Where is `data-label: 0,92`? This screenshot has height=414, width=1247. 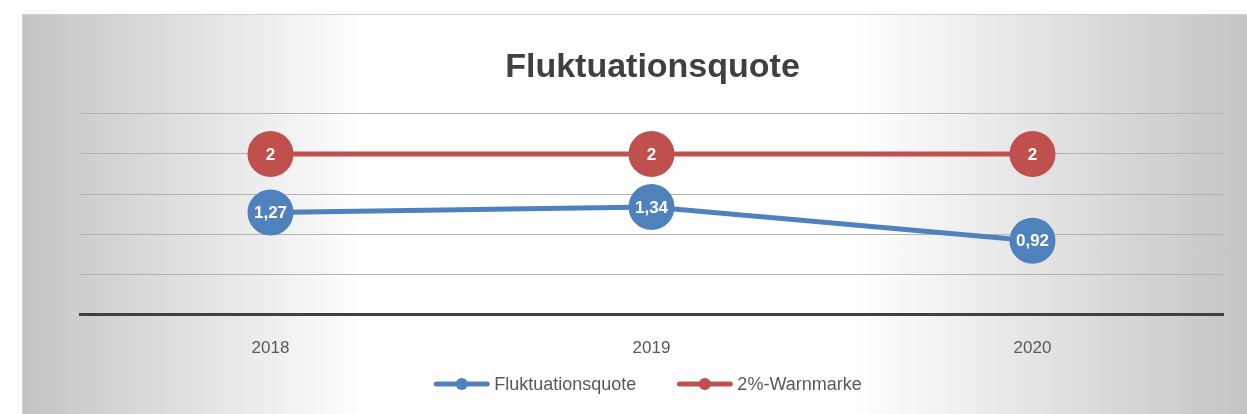 data-label: 0,92 is located at coordinates (1032, 241).